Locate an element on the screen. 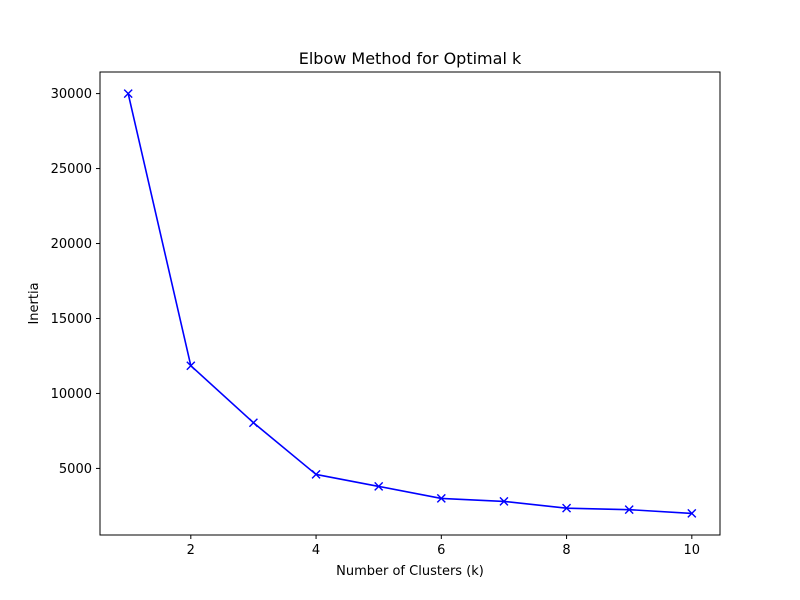  x-axis-label: Number of Clusters (k) is located at coordinates (410, 571).